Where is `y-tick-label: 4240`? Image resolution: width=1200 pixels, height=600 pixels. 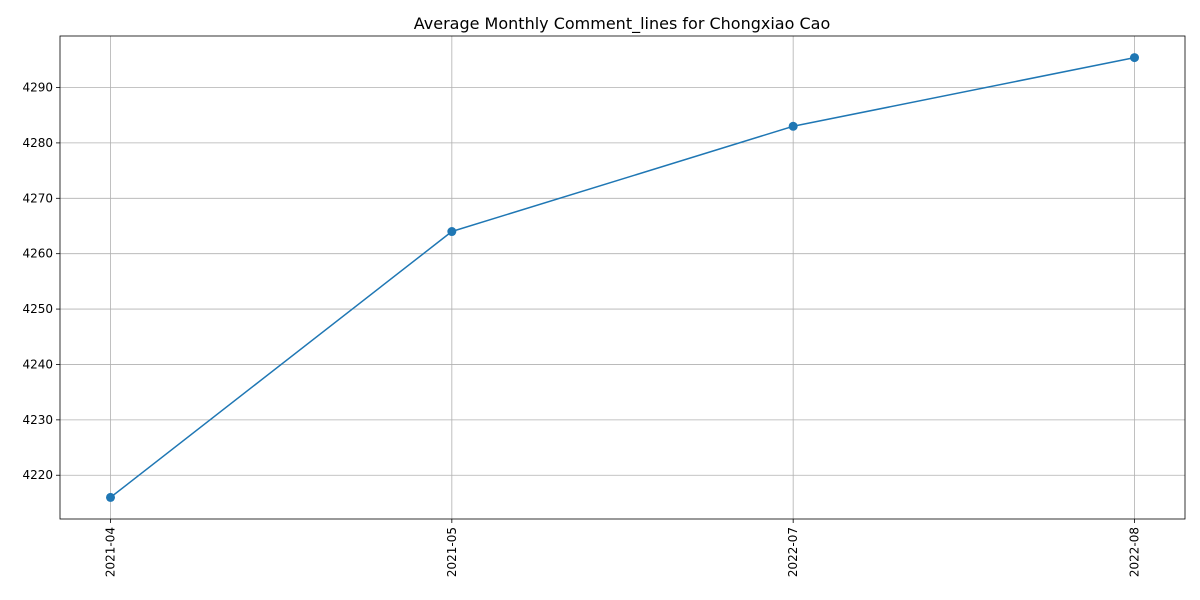
y-tick-label: 4240 is located at coordinates (37, 364).